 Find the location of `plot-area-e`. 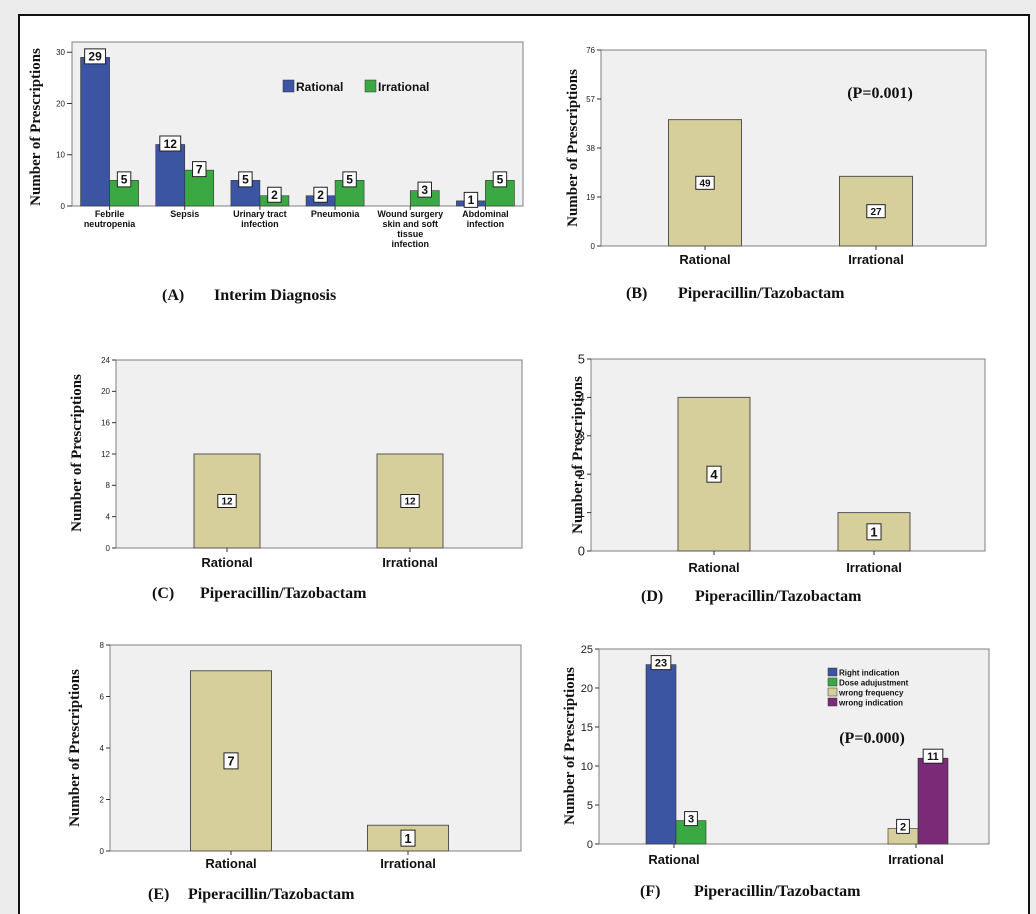

plot-area-e is located at coordinates (315, 748).